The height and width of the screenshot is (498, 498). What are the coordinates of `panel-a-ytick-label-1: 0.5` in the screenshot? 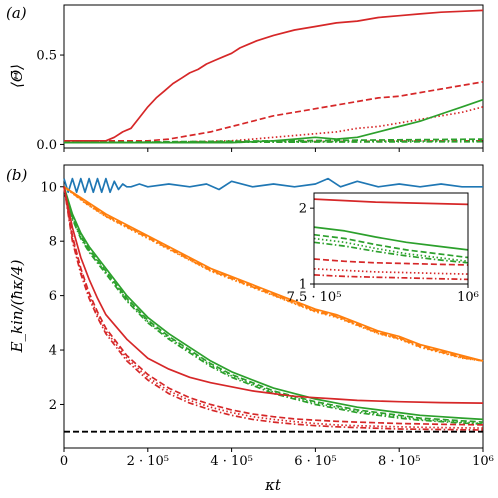 It's located at (46, 56).